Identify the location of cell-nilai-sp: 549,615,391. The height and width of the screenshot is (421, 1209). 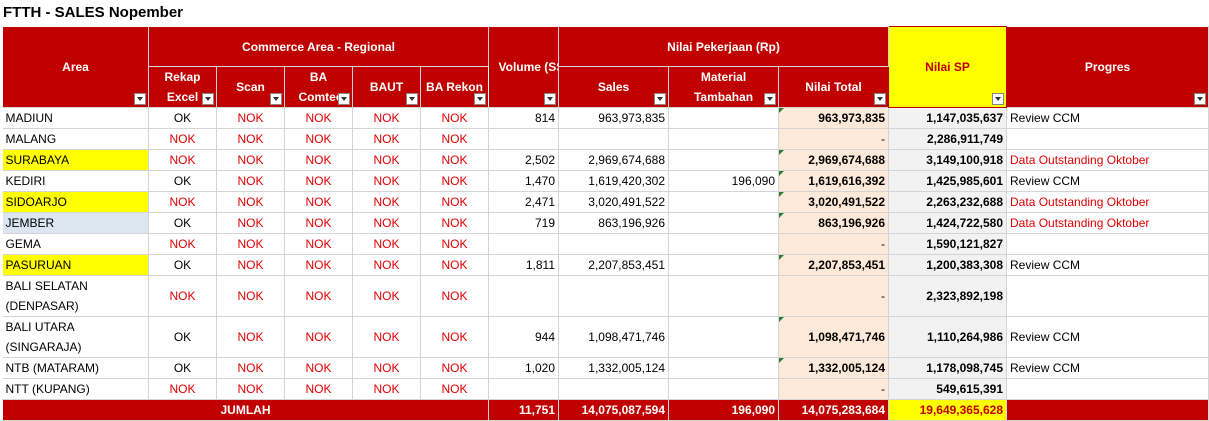
(948, 389).